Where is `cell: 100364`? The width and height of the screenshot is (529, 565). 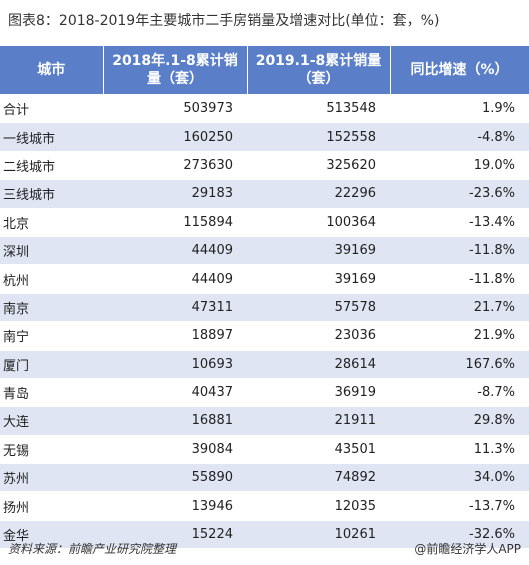
cell: 100364 is located at coordinates (318, 222).